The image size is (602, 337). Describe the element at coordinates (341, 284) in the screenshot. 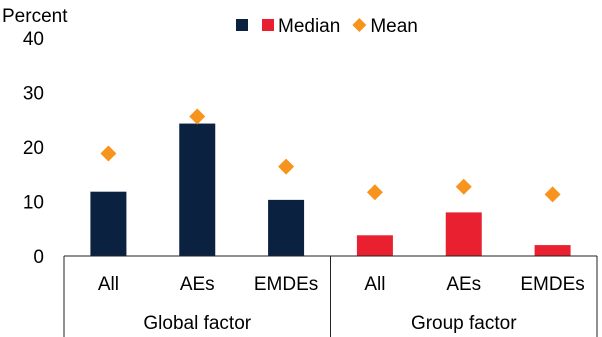

I see `category-labels: All AEs EMDEs All AEs EMDEs` at that location.